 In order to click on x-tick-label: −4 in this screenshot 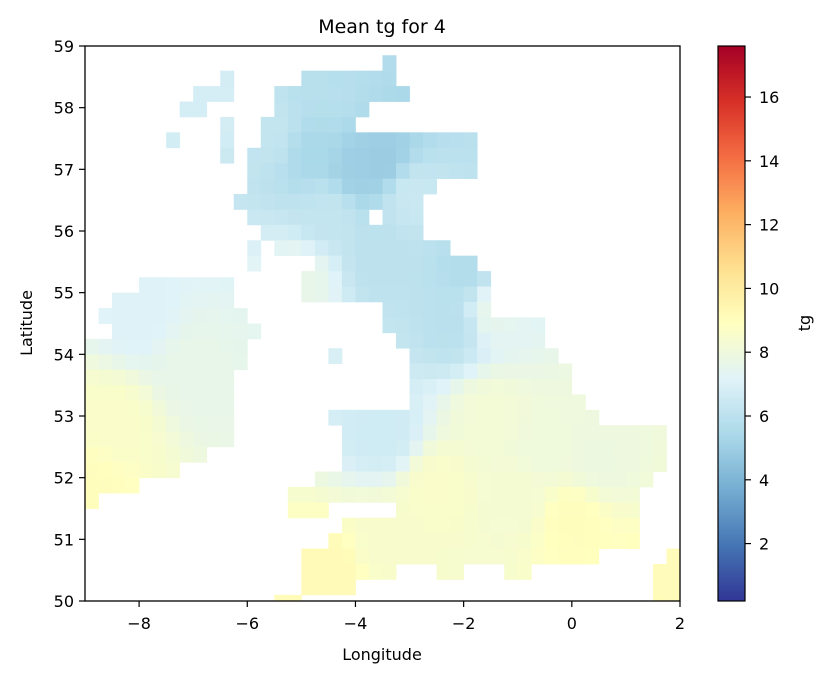, I will do `click(356, 623)`.